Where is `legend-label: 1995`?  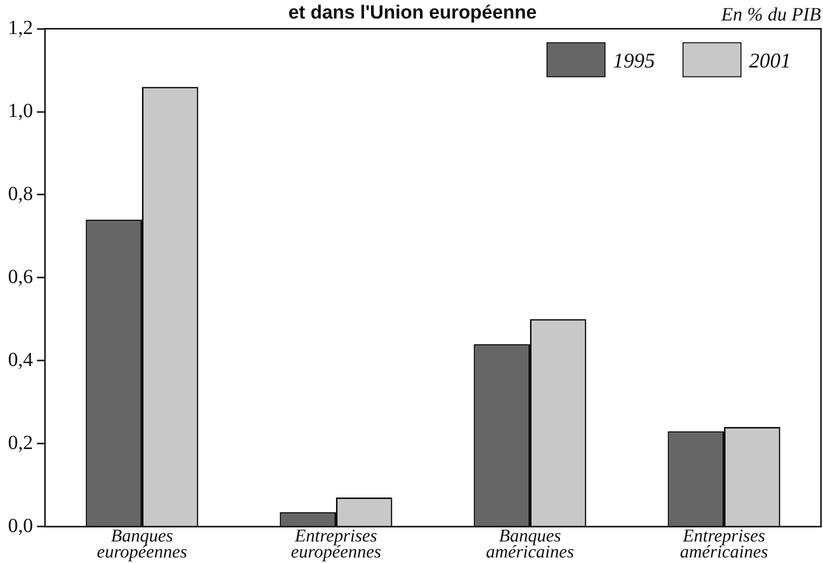 legend-label: 1995 is located at coordinates (634, 60).